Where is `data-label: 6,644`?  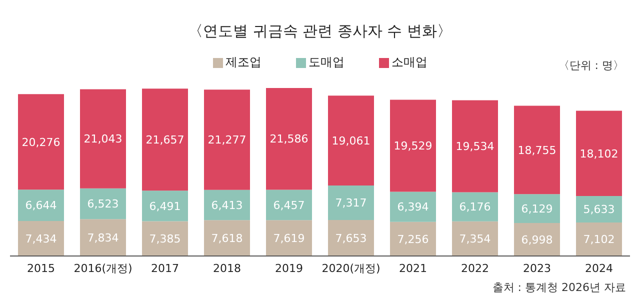
data-label: 6,644 is located at coordinates (41, 205).